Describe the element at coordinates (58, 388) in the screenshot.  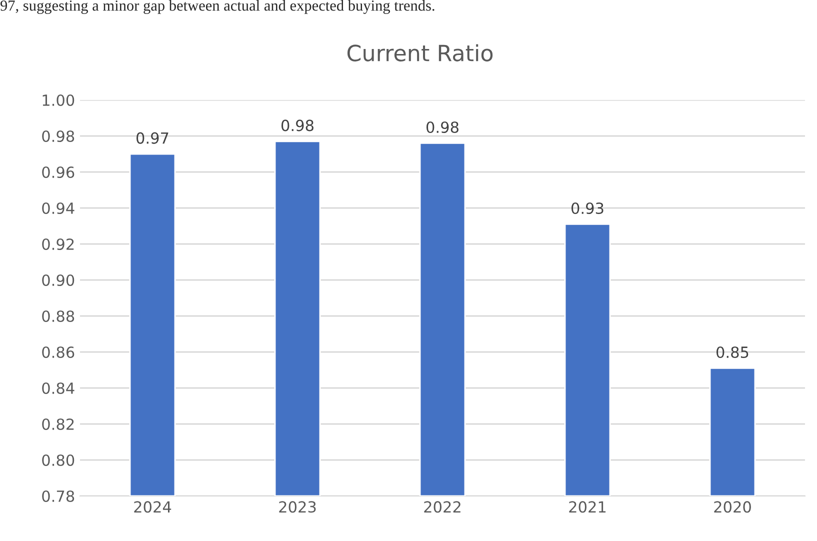
I see `y-tick-label: 0.84` at that location.